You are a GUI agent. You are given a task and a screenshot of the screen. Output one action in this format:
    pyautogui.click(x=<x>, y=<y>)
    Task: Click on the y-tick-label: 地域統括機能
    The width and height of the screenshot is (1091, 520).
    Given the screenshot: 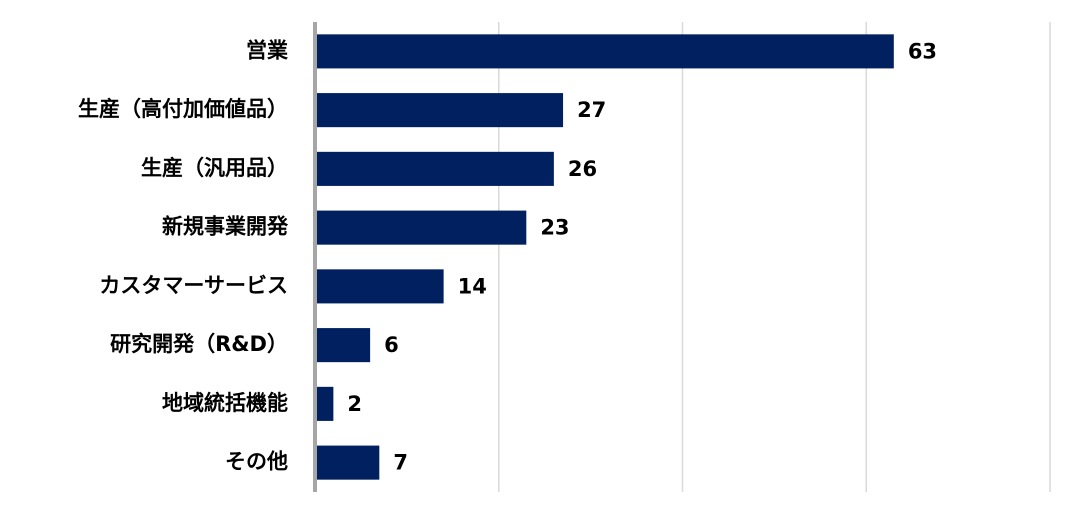 What is the action you would take?
    pyautogui.click(x=225, y=403)
    